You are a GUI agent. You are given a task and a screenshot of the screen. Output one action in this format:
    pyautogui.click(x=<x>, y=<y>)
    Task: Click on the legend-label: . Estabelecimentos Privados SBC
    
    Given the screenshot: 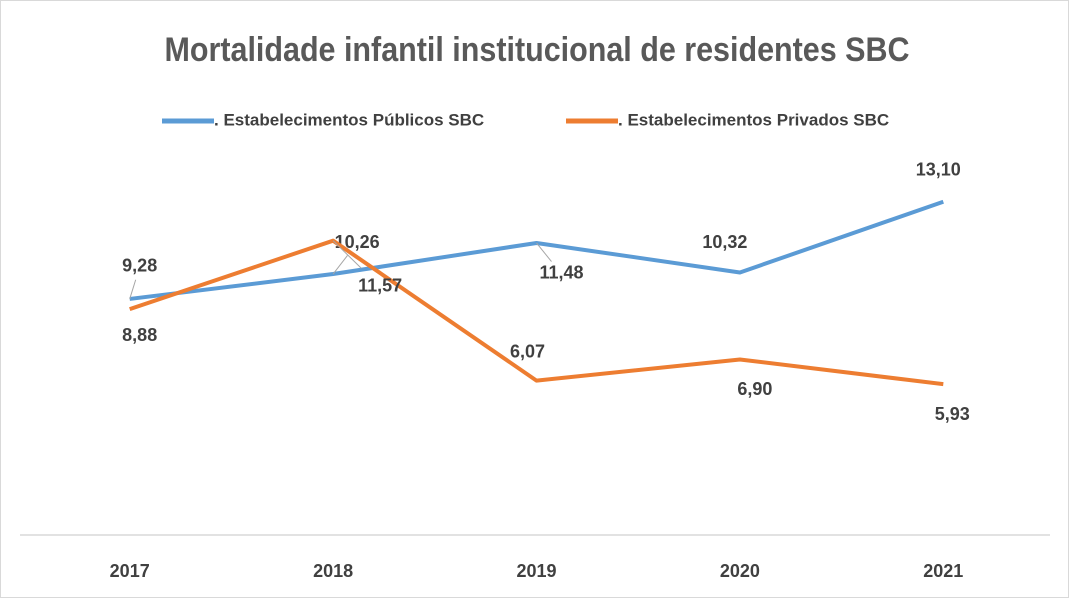 What is the action you would take?
    pyautogui.click(x=753, y=119)
    